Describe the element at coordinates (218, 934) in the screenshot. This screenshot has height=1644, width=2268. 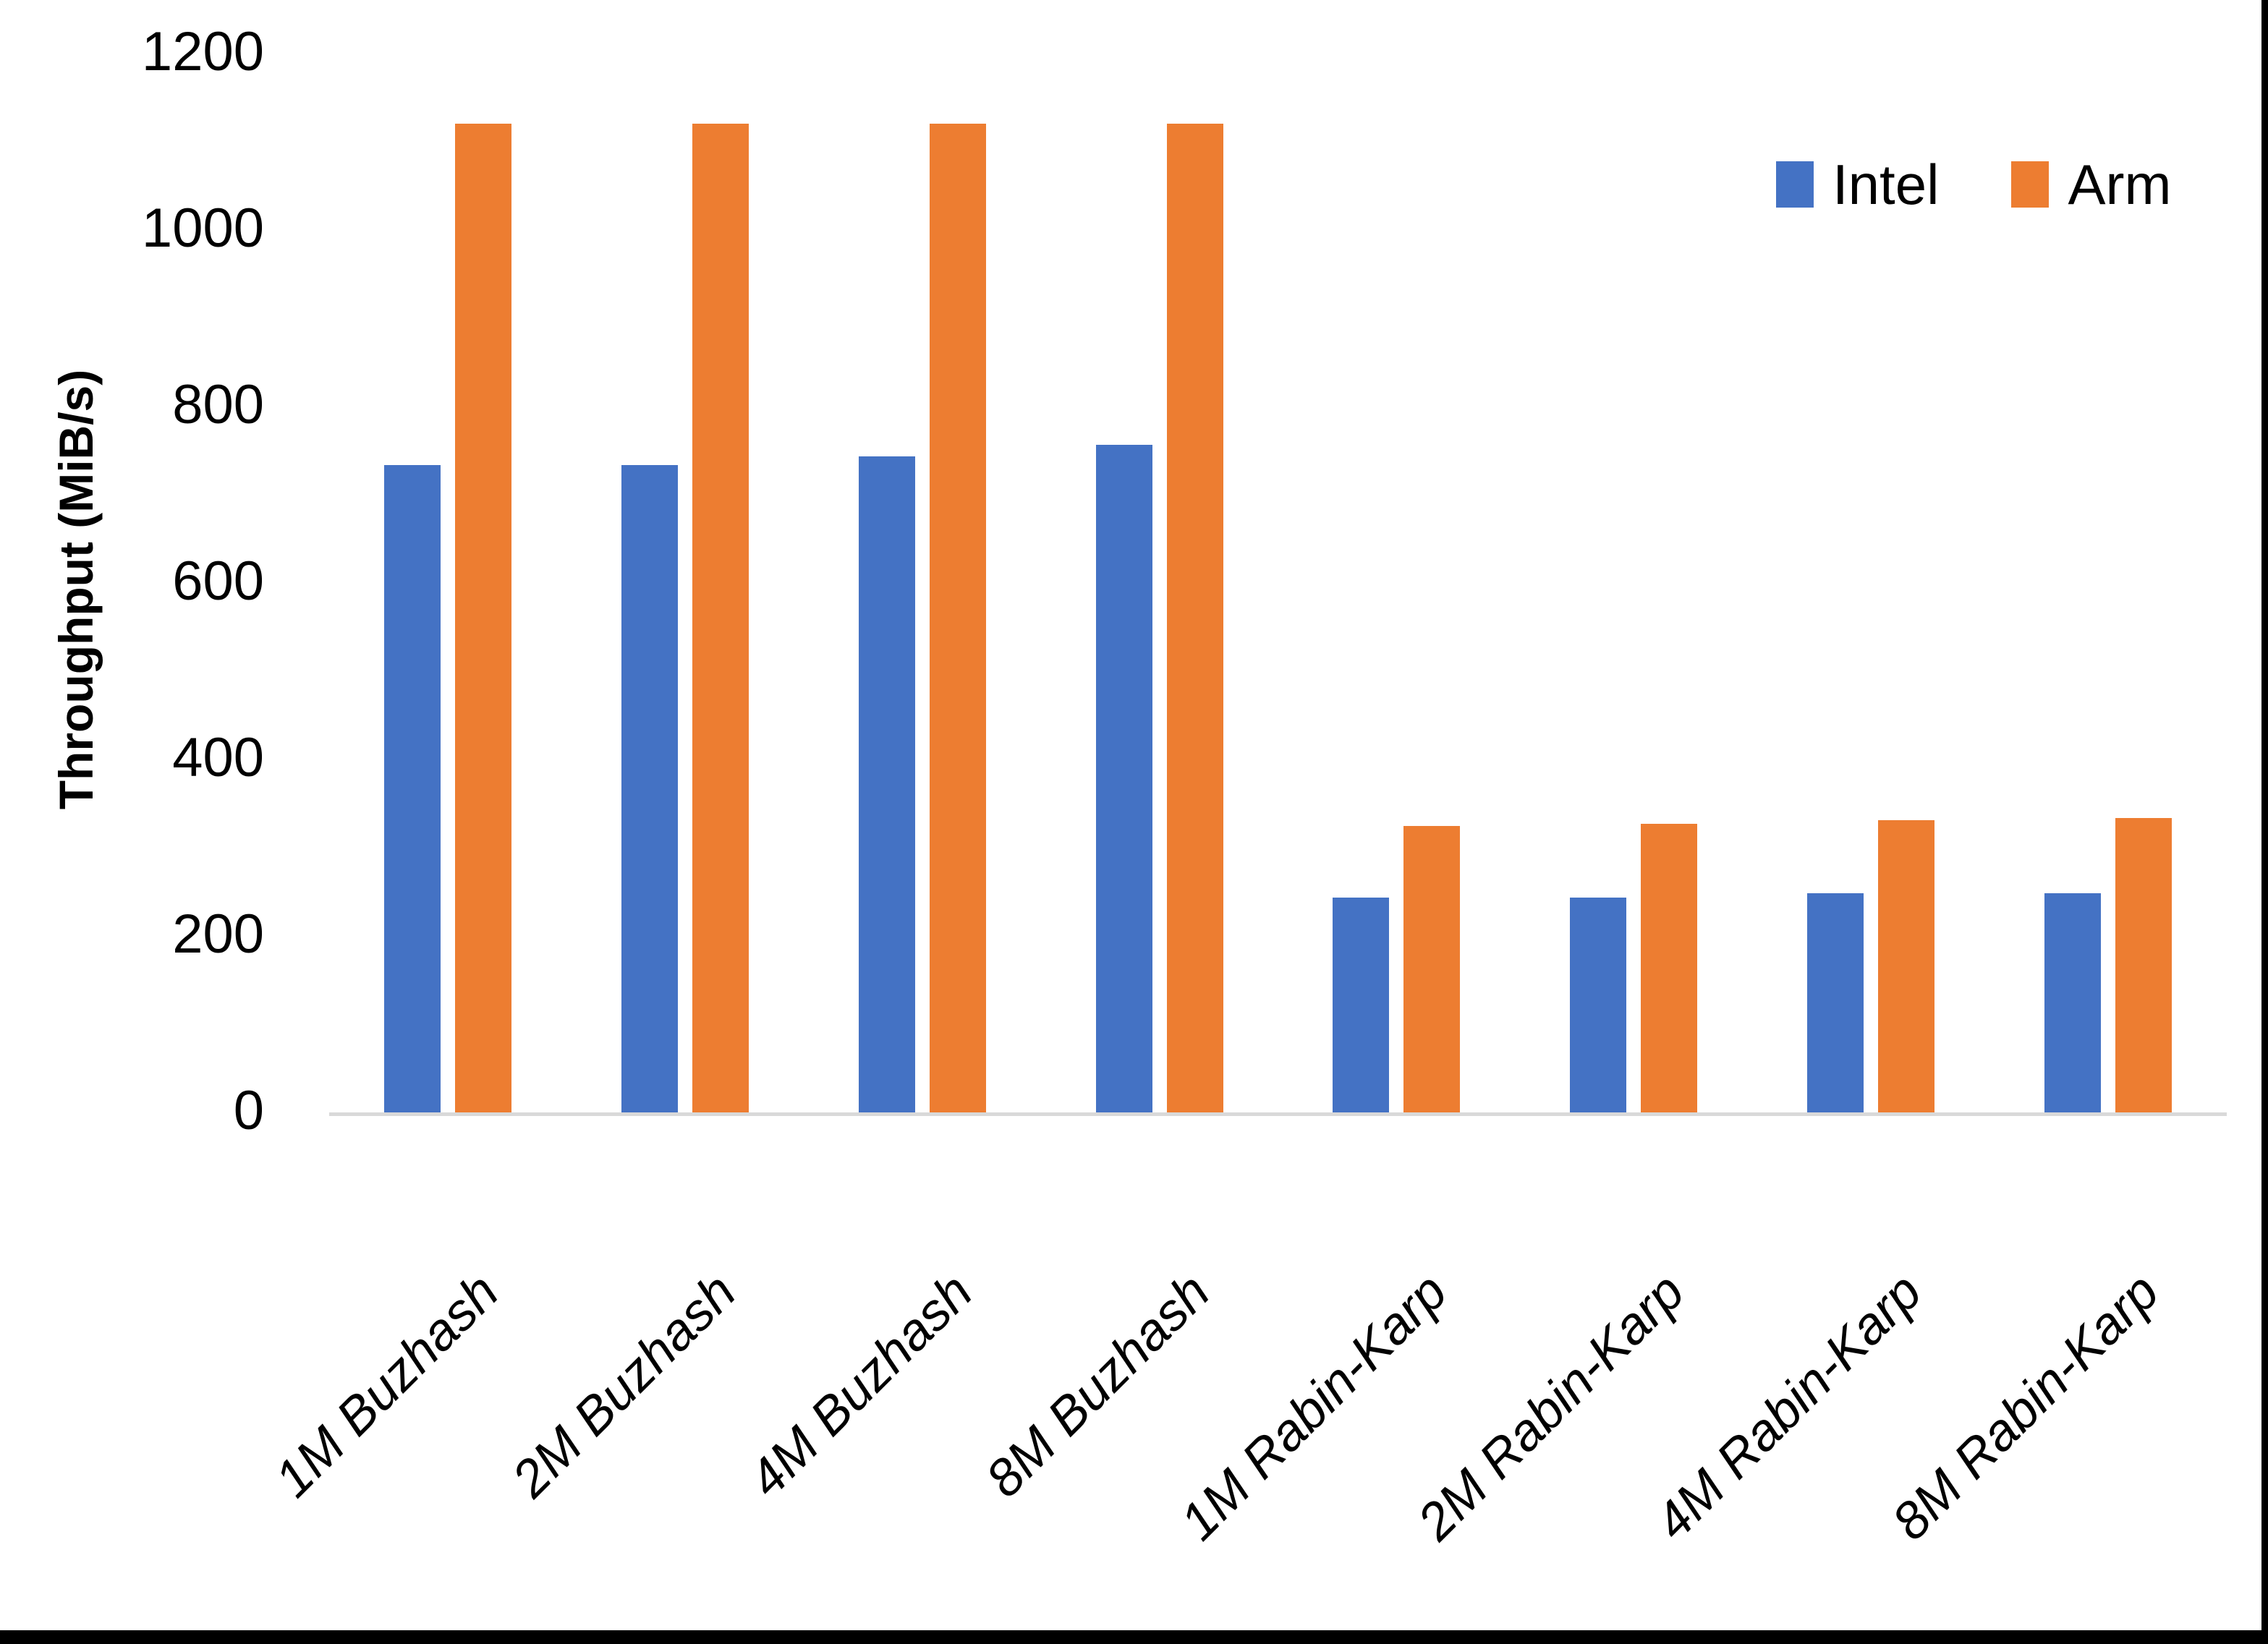
I see `y-tick-label: 200` at that location.